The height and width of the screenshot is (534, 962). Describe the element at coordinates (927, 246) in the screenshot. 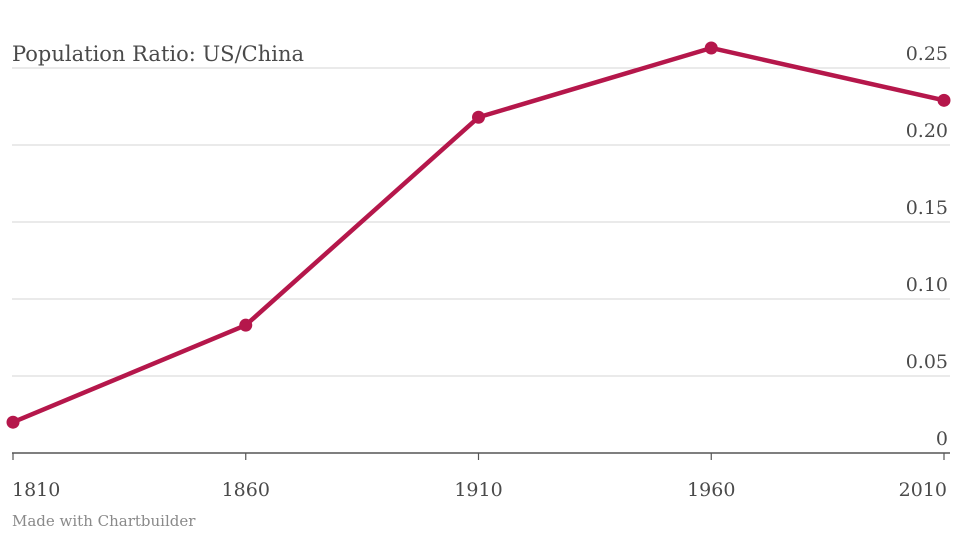

I see `y-axis: 0 0.05 0.10 0.15 0.20 0.25` at that location.